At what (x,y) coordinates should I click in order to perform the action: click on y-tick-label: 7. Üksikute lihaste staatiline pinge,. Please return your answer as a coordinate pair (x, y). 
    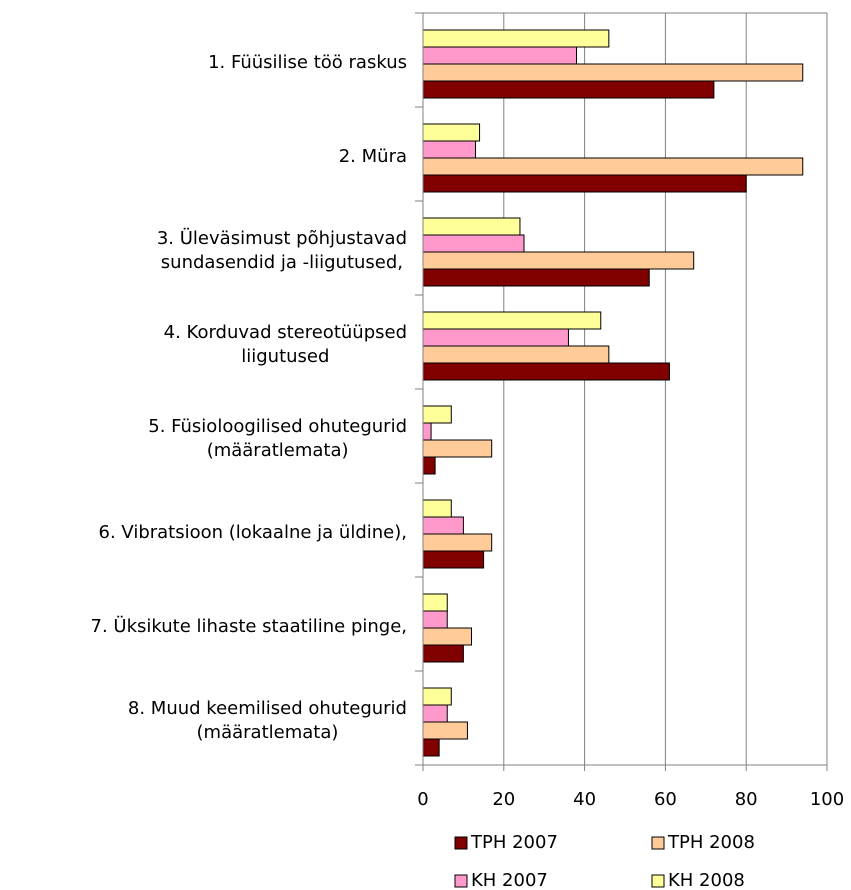
    Looking at the image, I should click on (249, 626).